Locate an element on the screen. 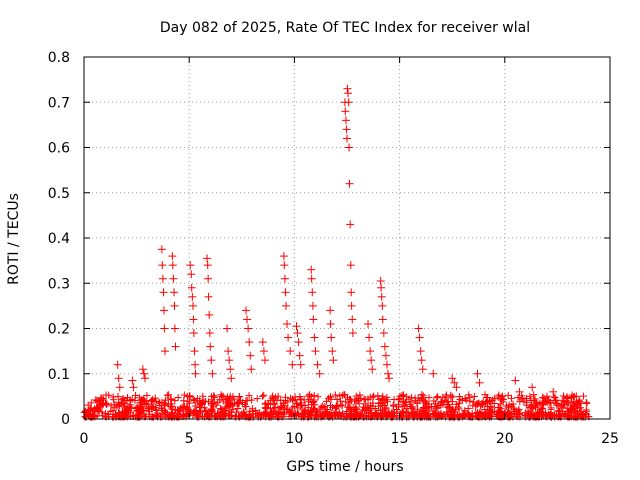 This screenshot has height=480, width=640. y-tick-label: 0.1 is located at coordinates (59, 375).